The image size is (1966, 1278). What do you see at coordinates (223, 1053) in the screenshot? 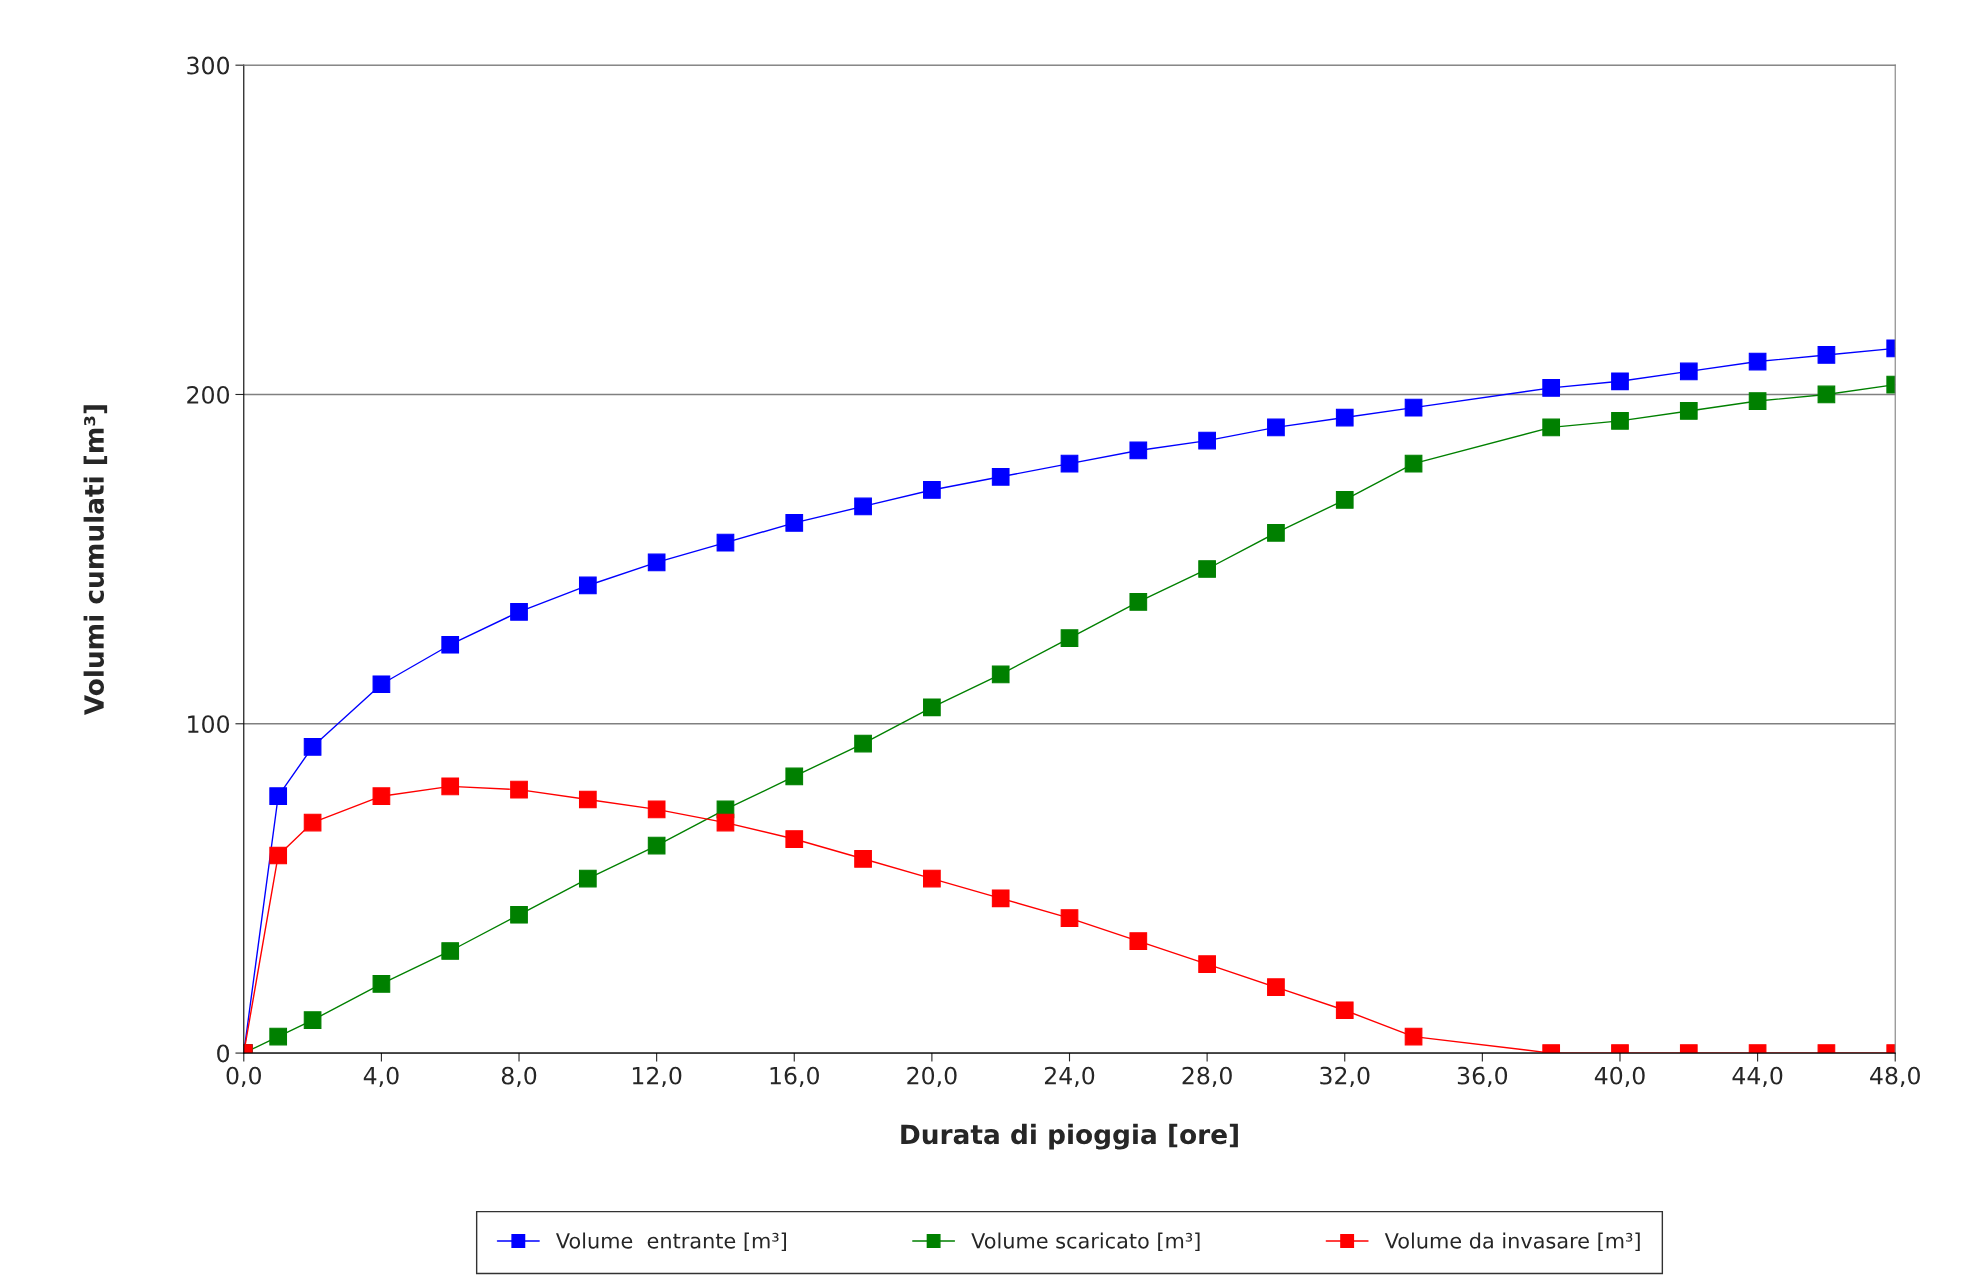
I see `y-tick-label: 0` at bounding box center [223, 1053].